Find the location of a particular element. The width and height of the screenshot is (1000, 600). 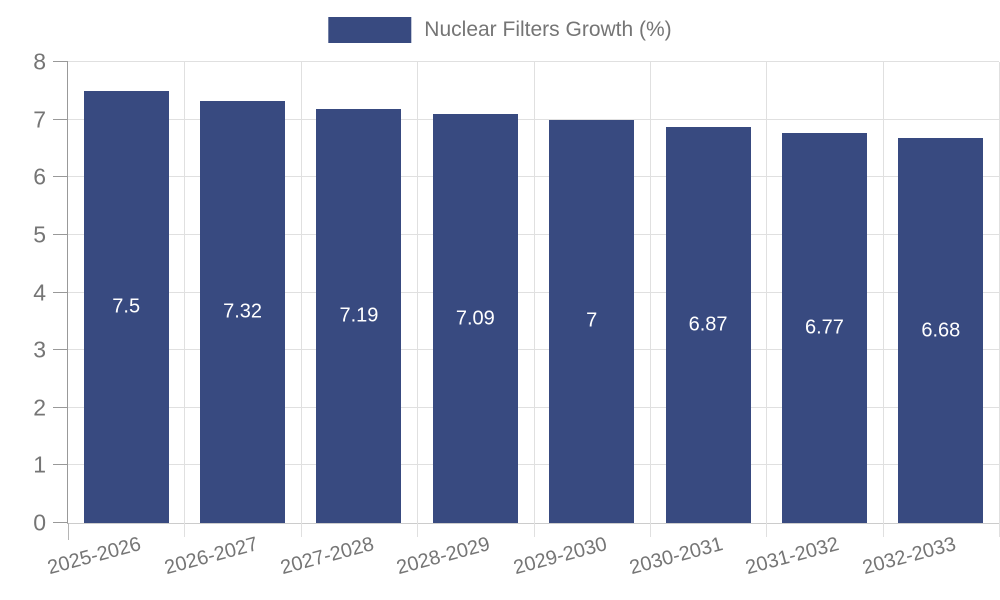

bar-value-label: 7.32 is located at coordinates (243, 311).